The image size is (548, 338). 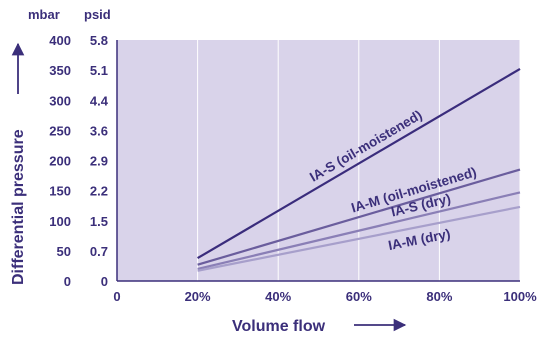 I want to click on x-axis-title: Volume flow, so click(x=279, y=326).